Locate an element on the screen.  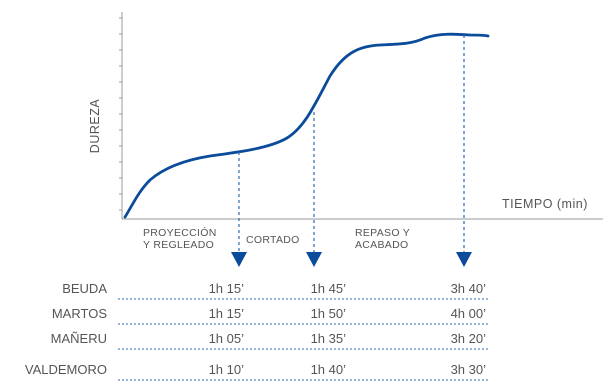
table-row: BEUDA 1h 15’ 1h 45’ 3h 40’ is located at coordinates (276, 290).